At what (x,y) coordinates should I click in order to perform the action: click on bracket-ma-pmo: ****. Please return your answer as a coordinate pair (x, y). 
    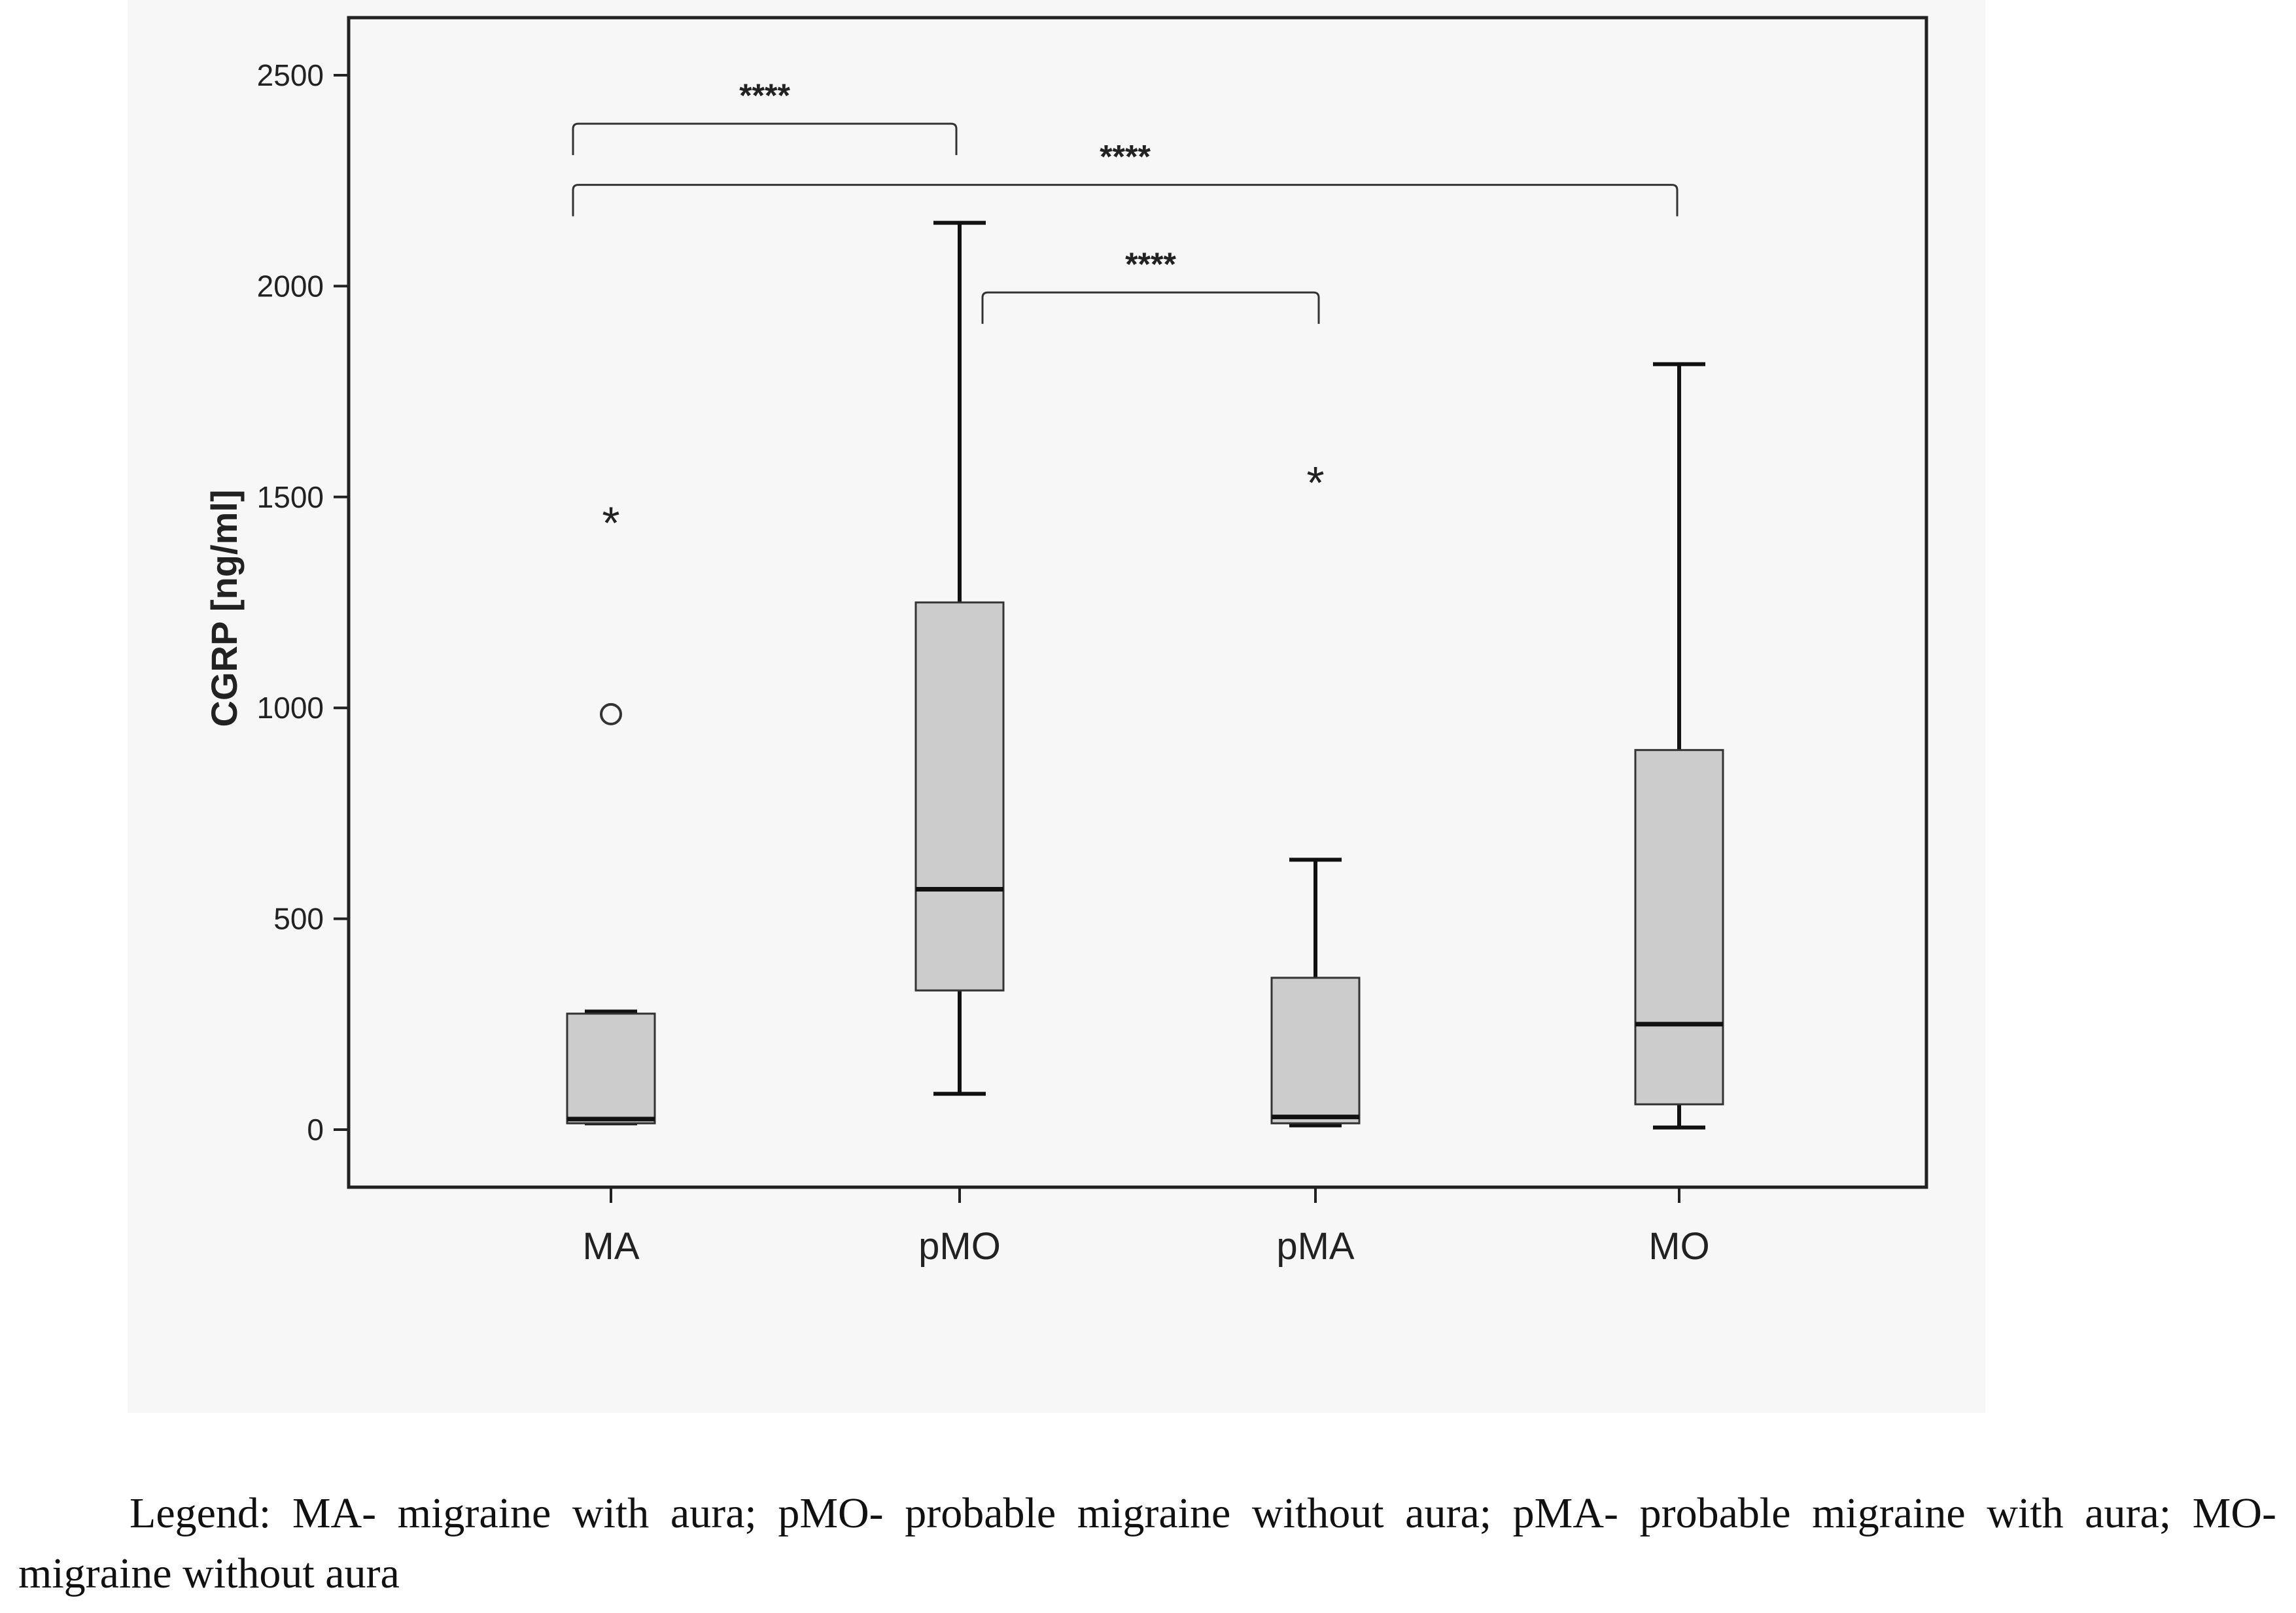
    Looking at the image, I should click on (765, 117).